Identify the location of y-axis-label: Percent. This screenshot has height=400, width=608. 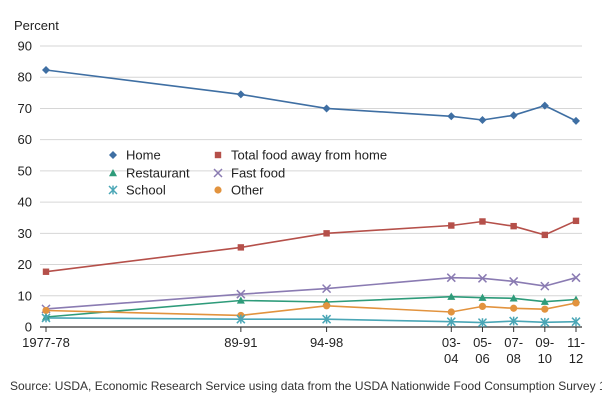
(36, 25).